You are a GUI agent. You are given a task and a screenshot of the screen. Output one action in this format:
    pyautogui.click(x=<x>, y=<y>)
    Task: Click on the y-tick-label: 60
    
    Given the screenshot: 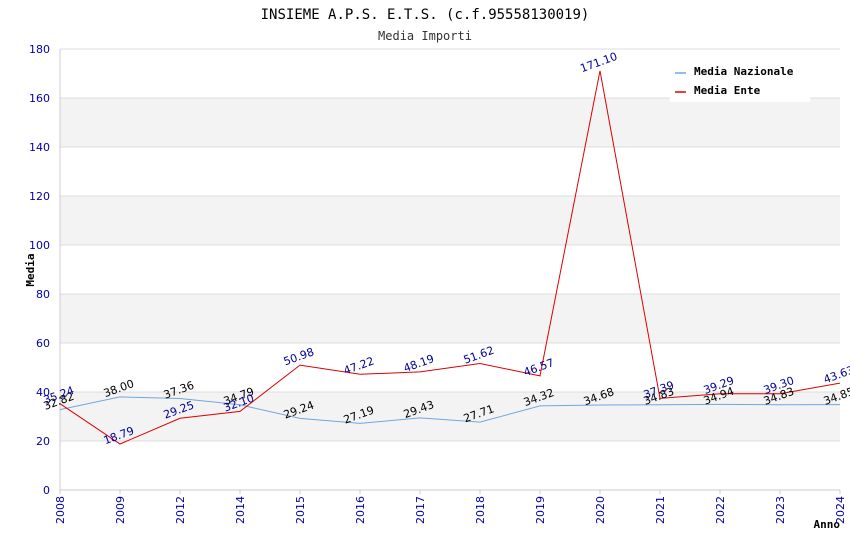 What is the action you would take?
    pyautogui.click(x=43, y=343)
    